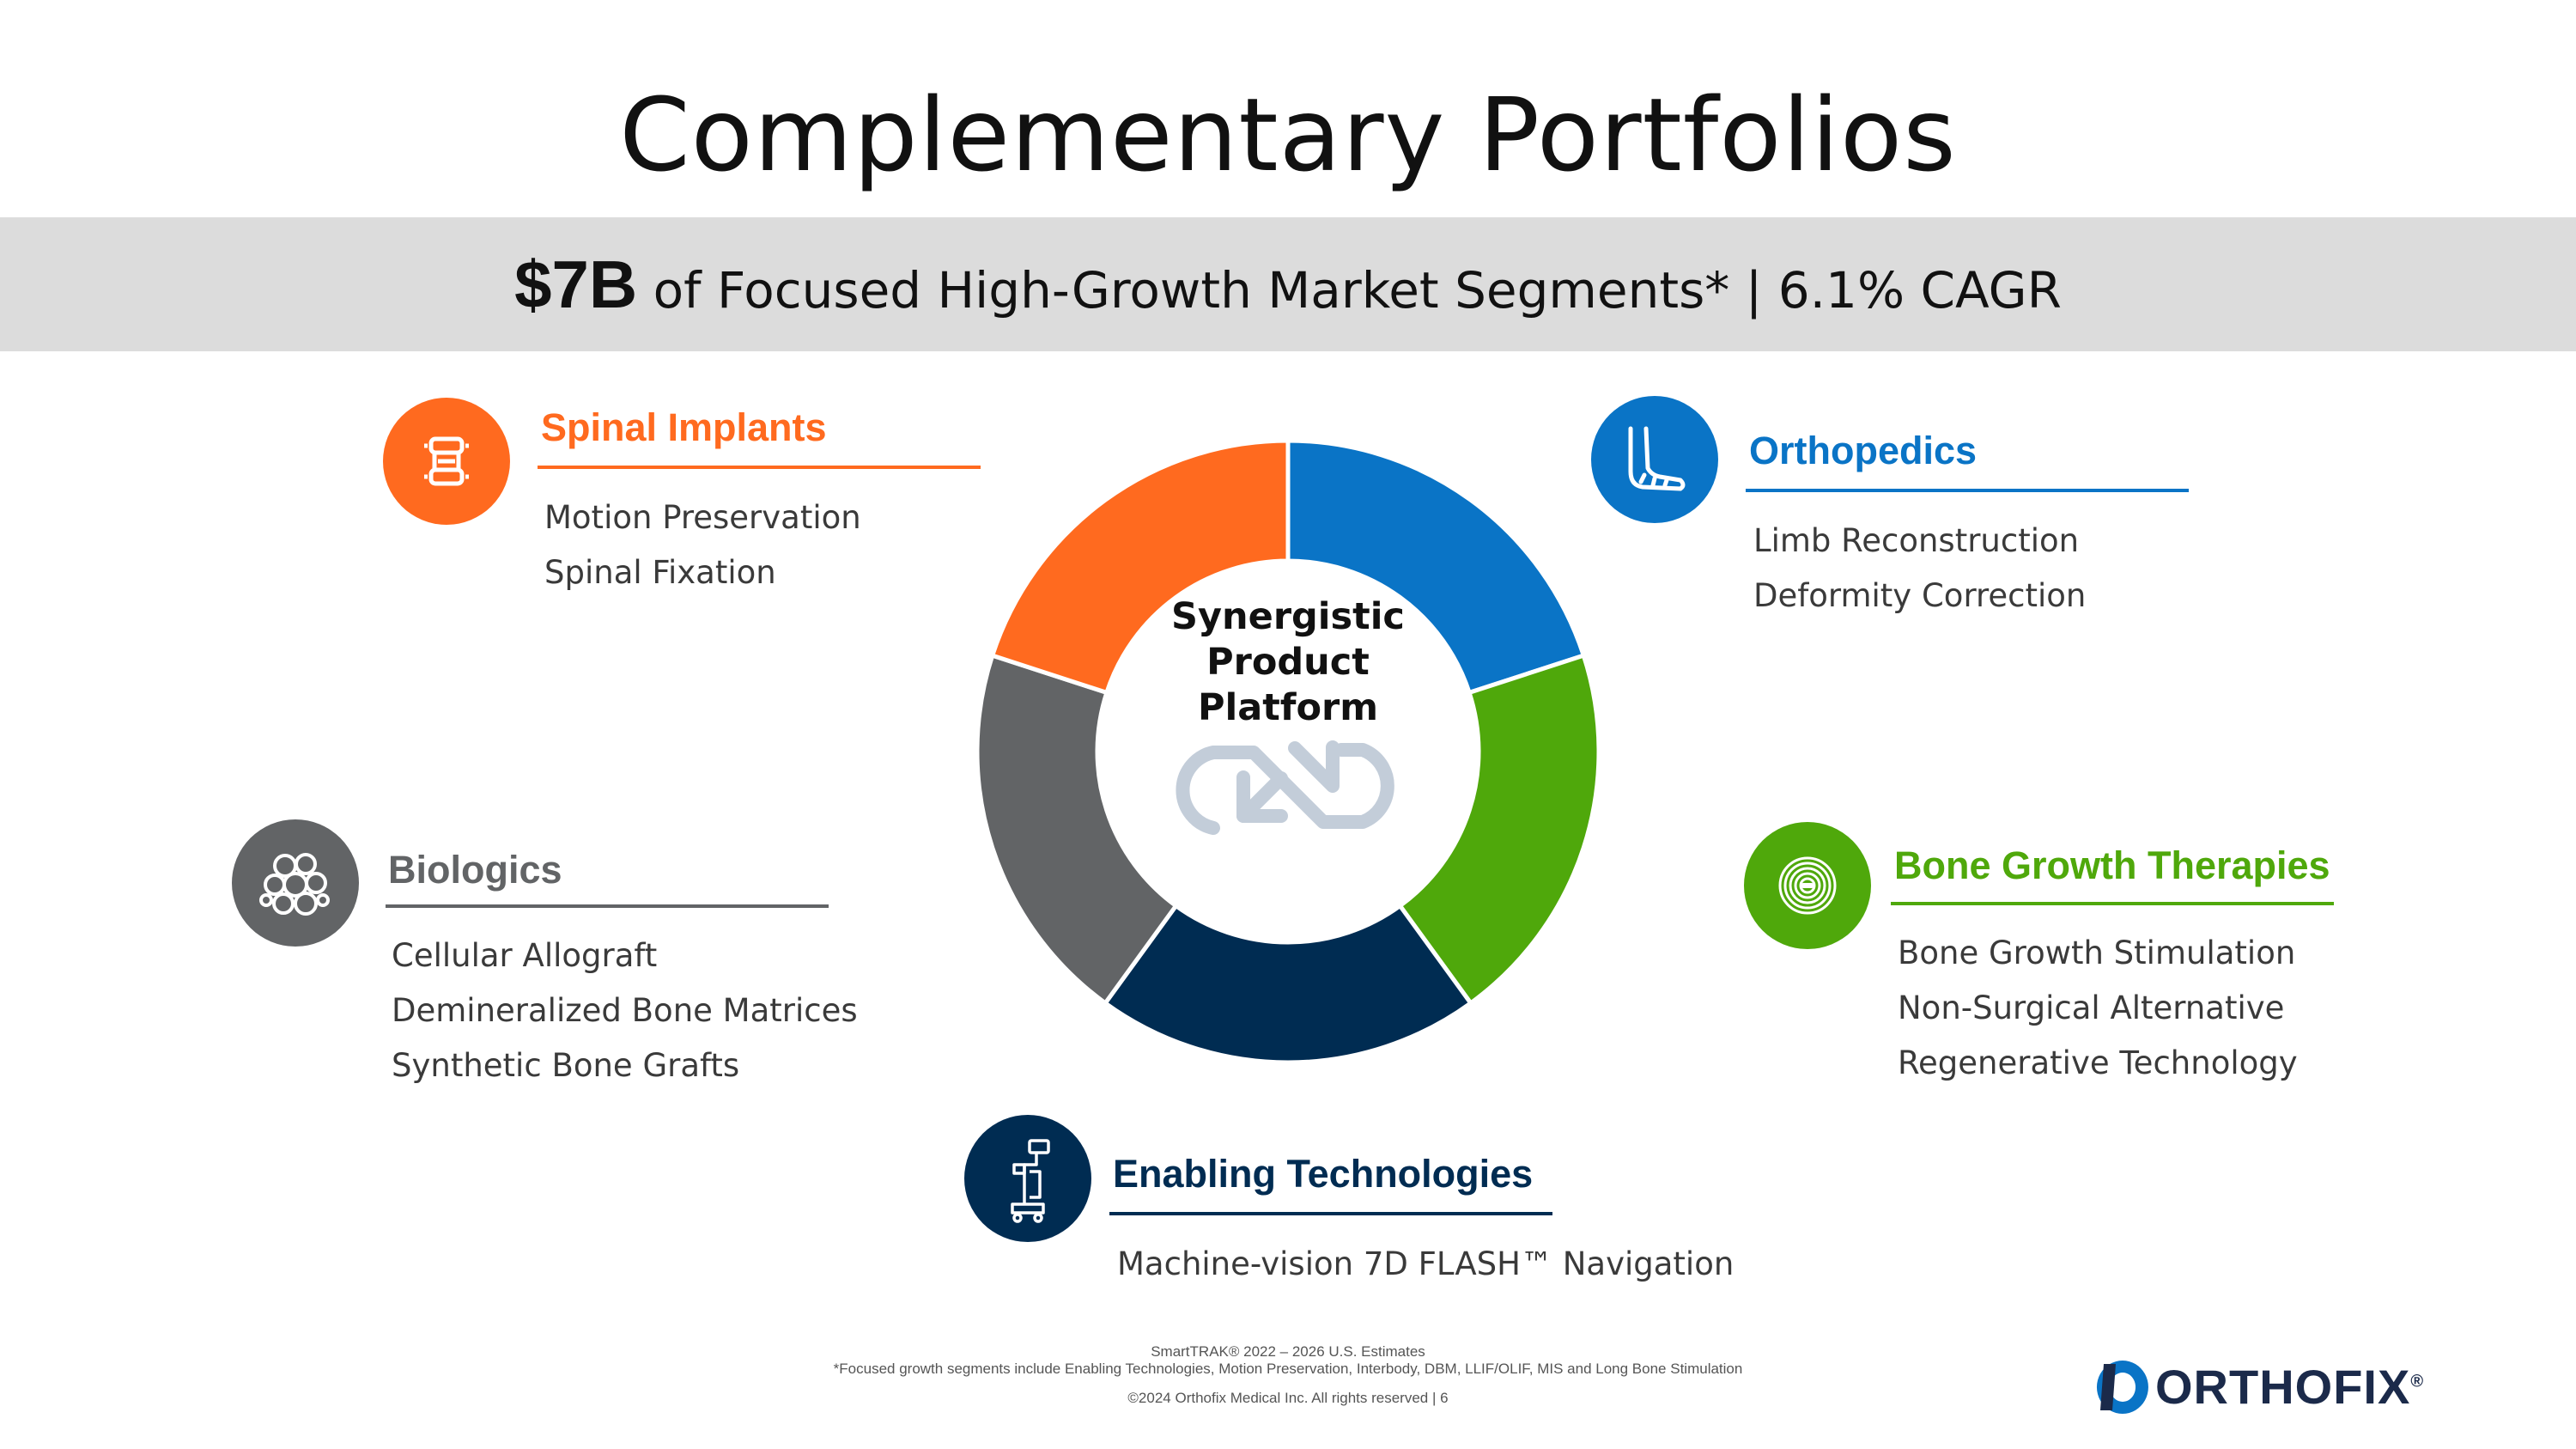 The height and width of the screenshot is (1449, 2576). Describe the element at coordinates (1657, 458) in the screenshot. I see `foot-bone-icon` at that location.